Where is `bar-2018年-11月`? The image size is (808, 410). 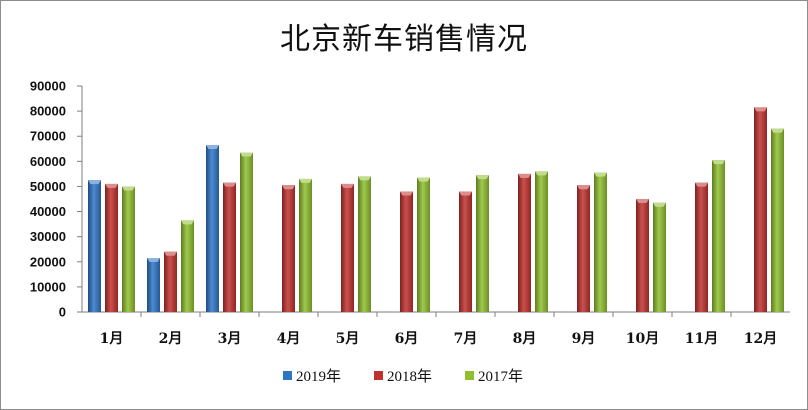
bar-2018年-11月 is located at coordinates (701, 247).